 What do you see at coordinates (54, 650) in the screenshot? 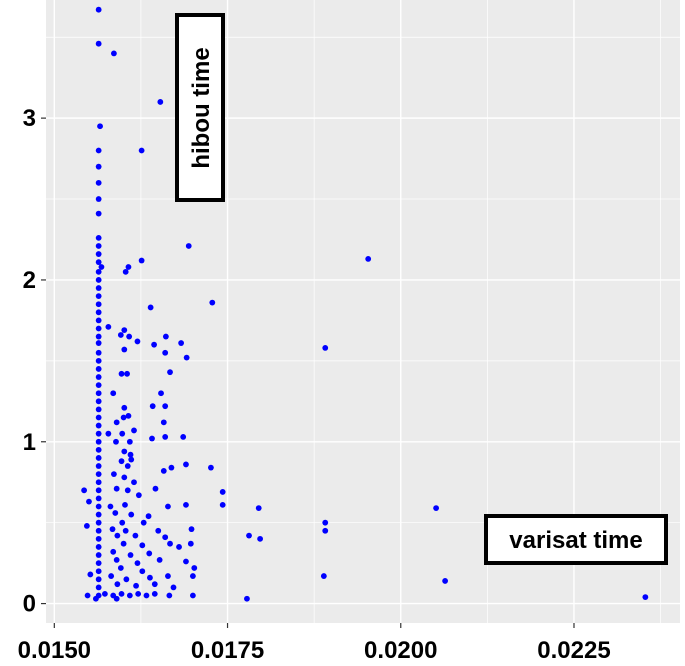
I see `x-tick-label: 0.0150` at bounding box center [54, 650].